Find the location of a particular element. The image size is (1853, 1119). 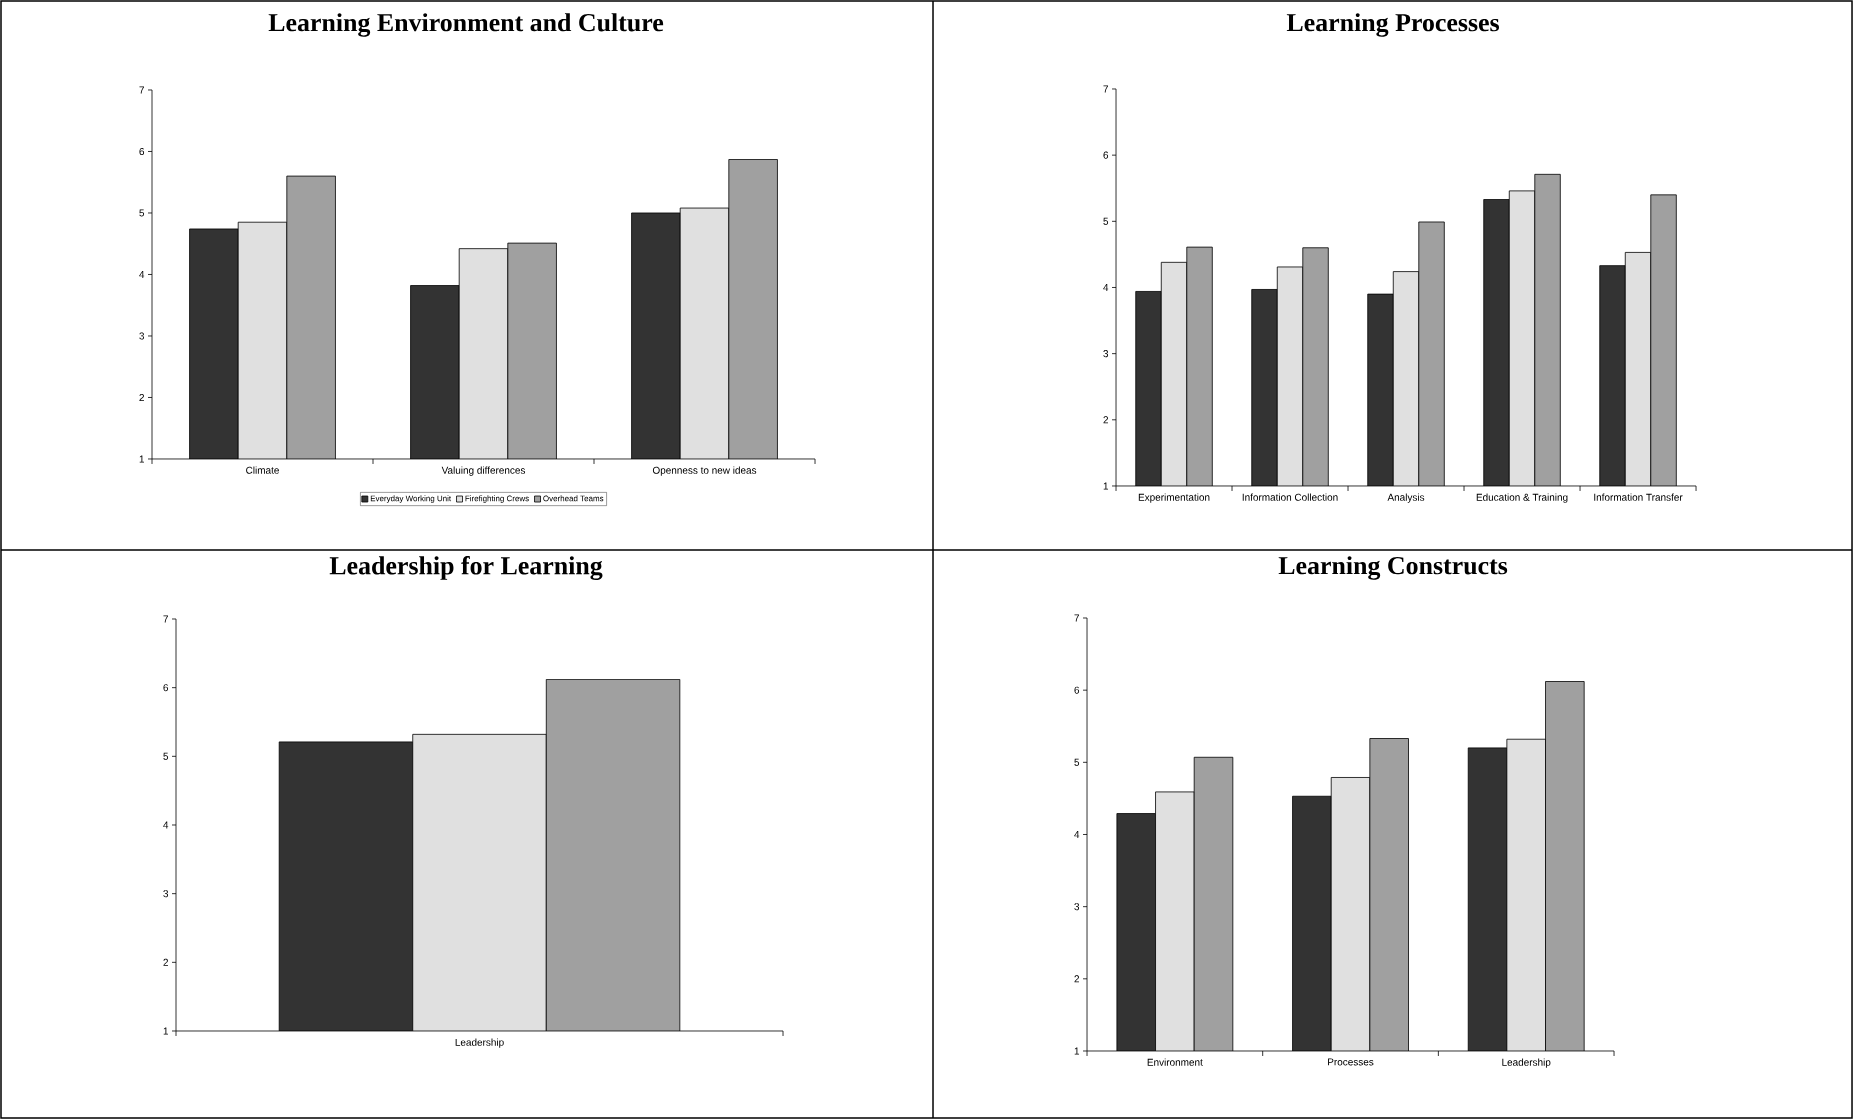

x-tick-label: Education & Training is located at coordinates (1522, 498).